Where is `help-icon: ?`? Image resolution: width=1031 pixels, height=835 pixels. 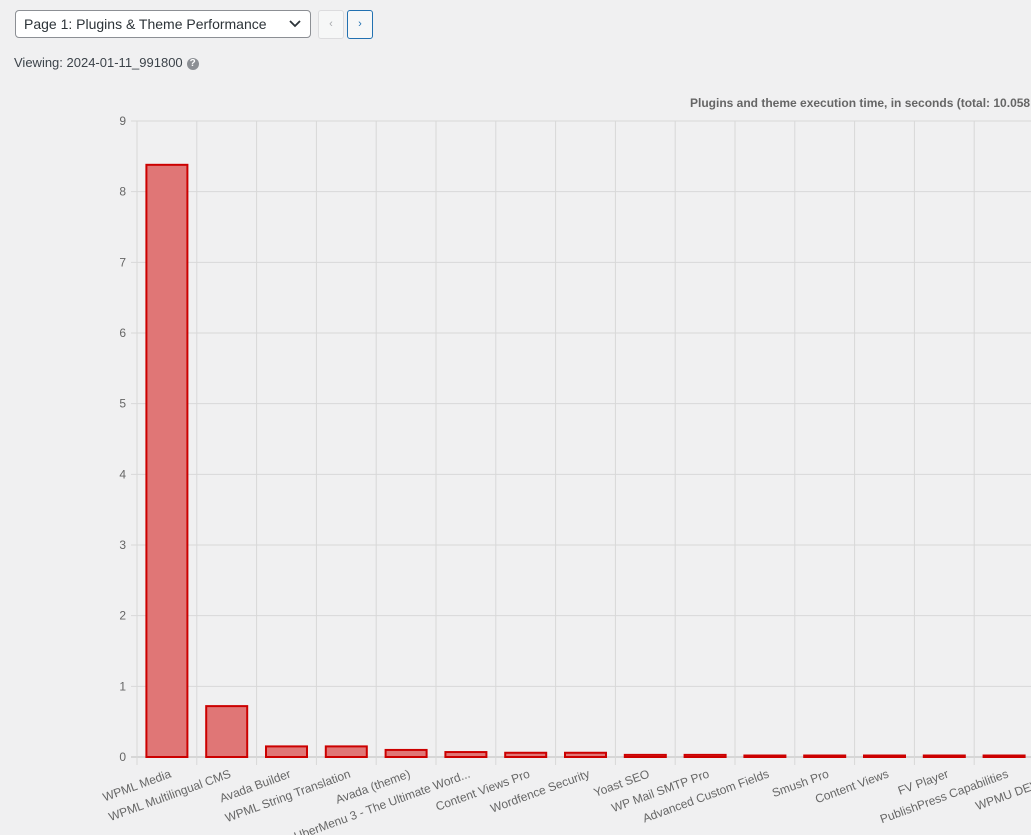 help-icon: ? is located at coordinates (192, 64).